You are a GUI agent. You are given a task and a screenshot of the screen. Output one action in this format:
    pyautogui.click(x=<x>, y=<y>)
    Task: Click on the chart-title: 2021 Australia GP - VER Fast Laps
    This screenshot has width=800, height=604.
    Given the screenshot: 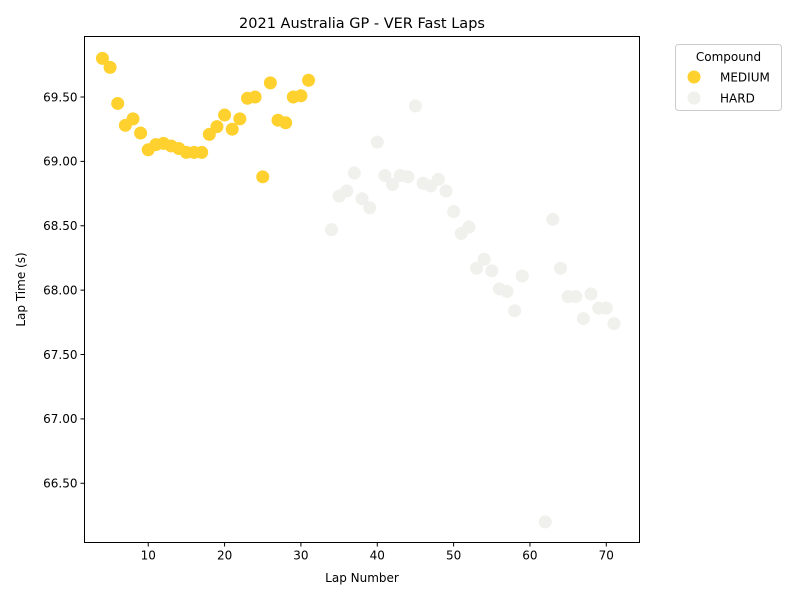 What is the action you would take?
    pyautogui.click(x=362, y=24)
    